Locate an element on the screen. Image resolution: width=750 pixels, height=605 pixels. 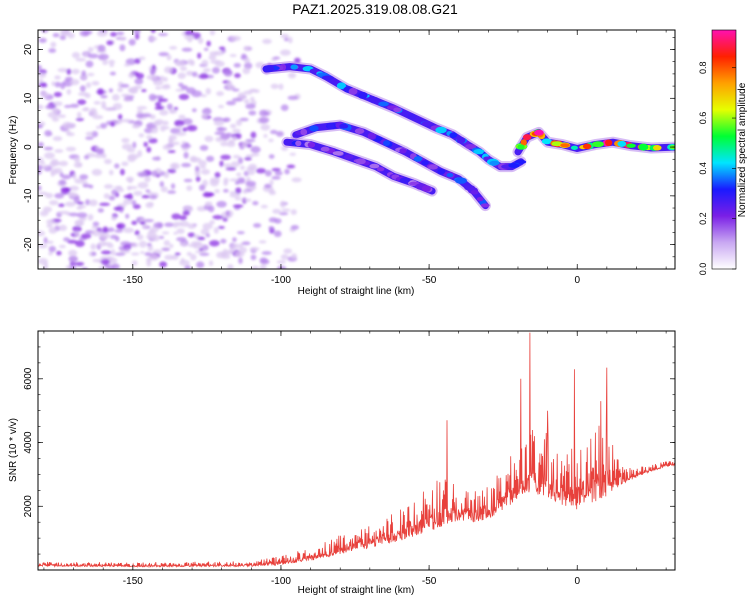
spectrogram-noise is located at coordinates (170, 149).